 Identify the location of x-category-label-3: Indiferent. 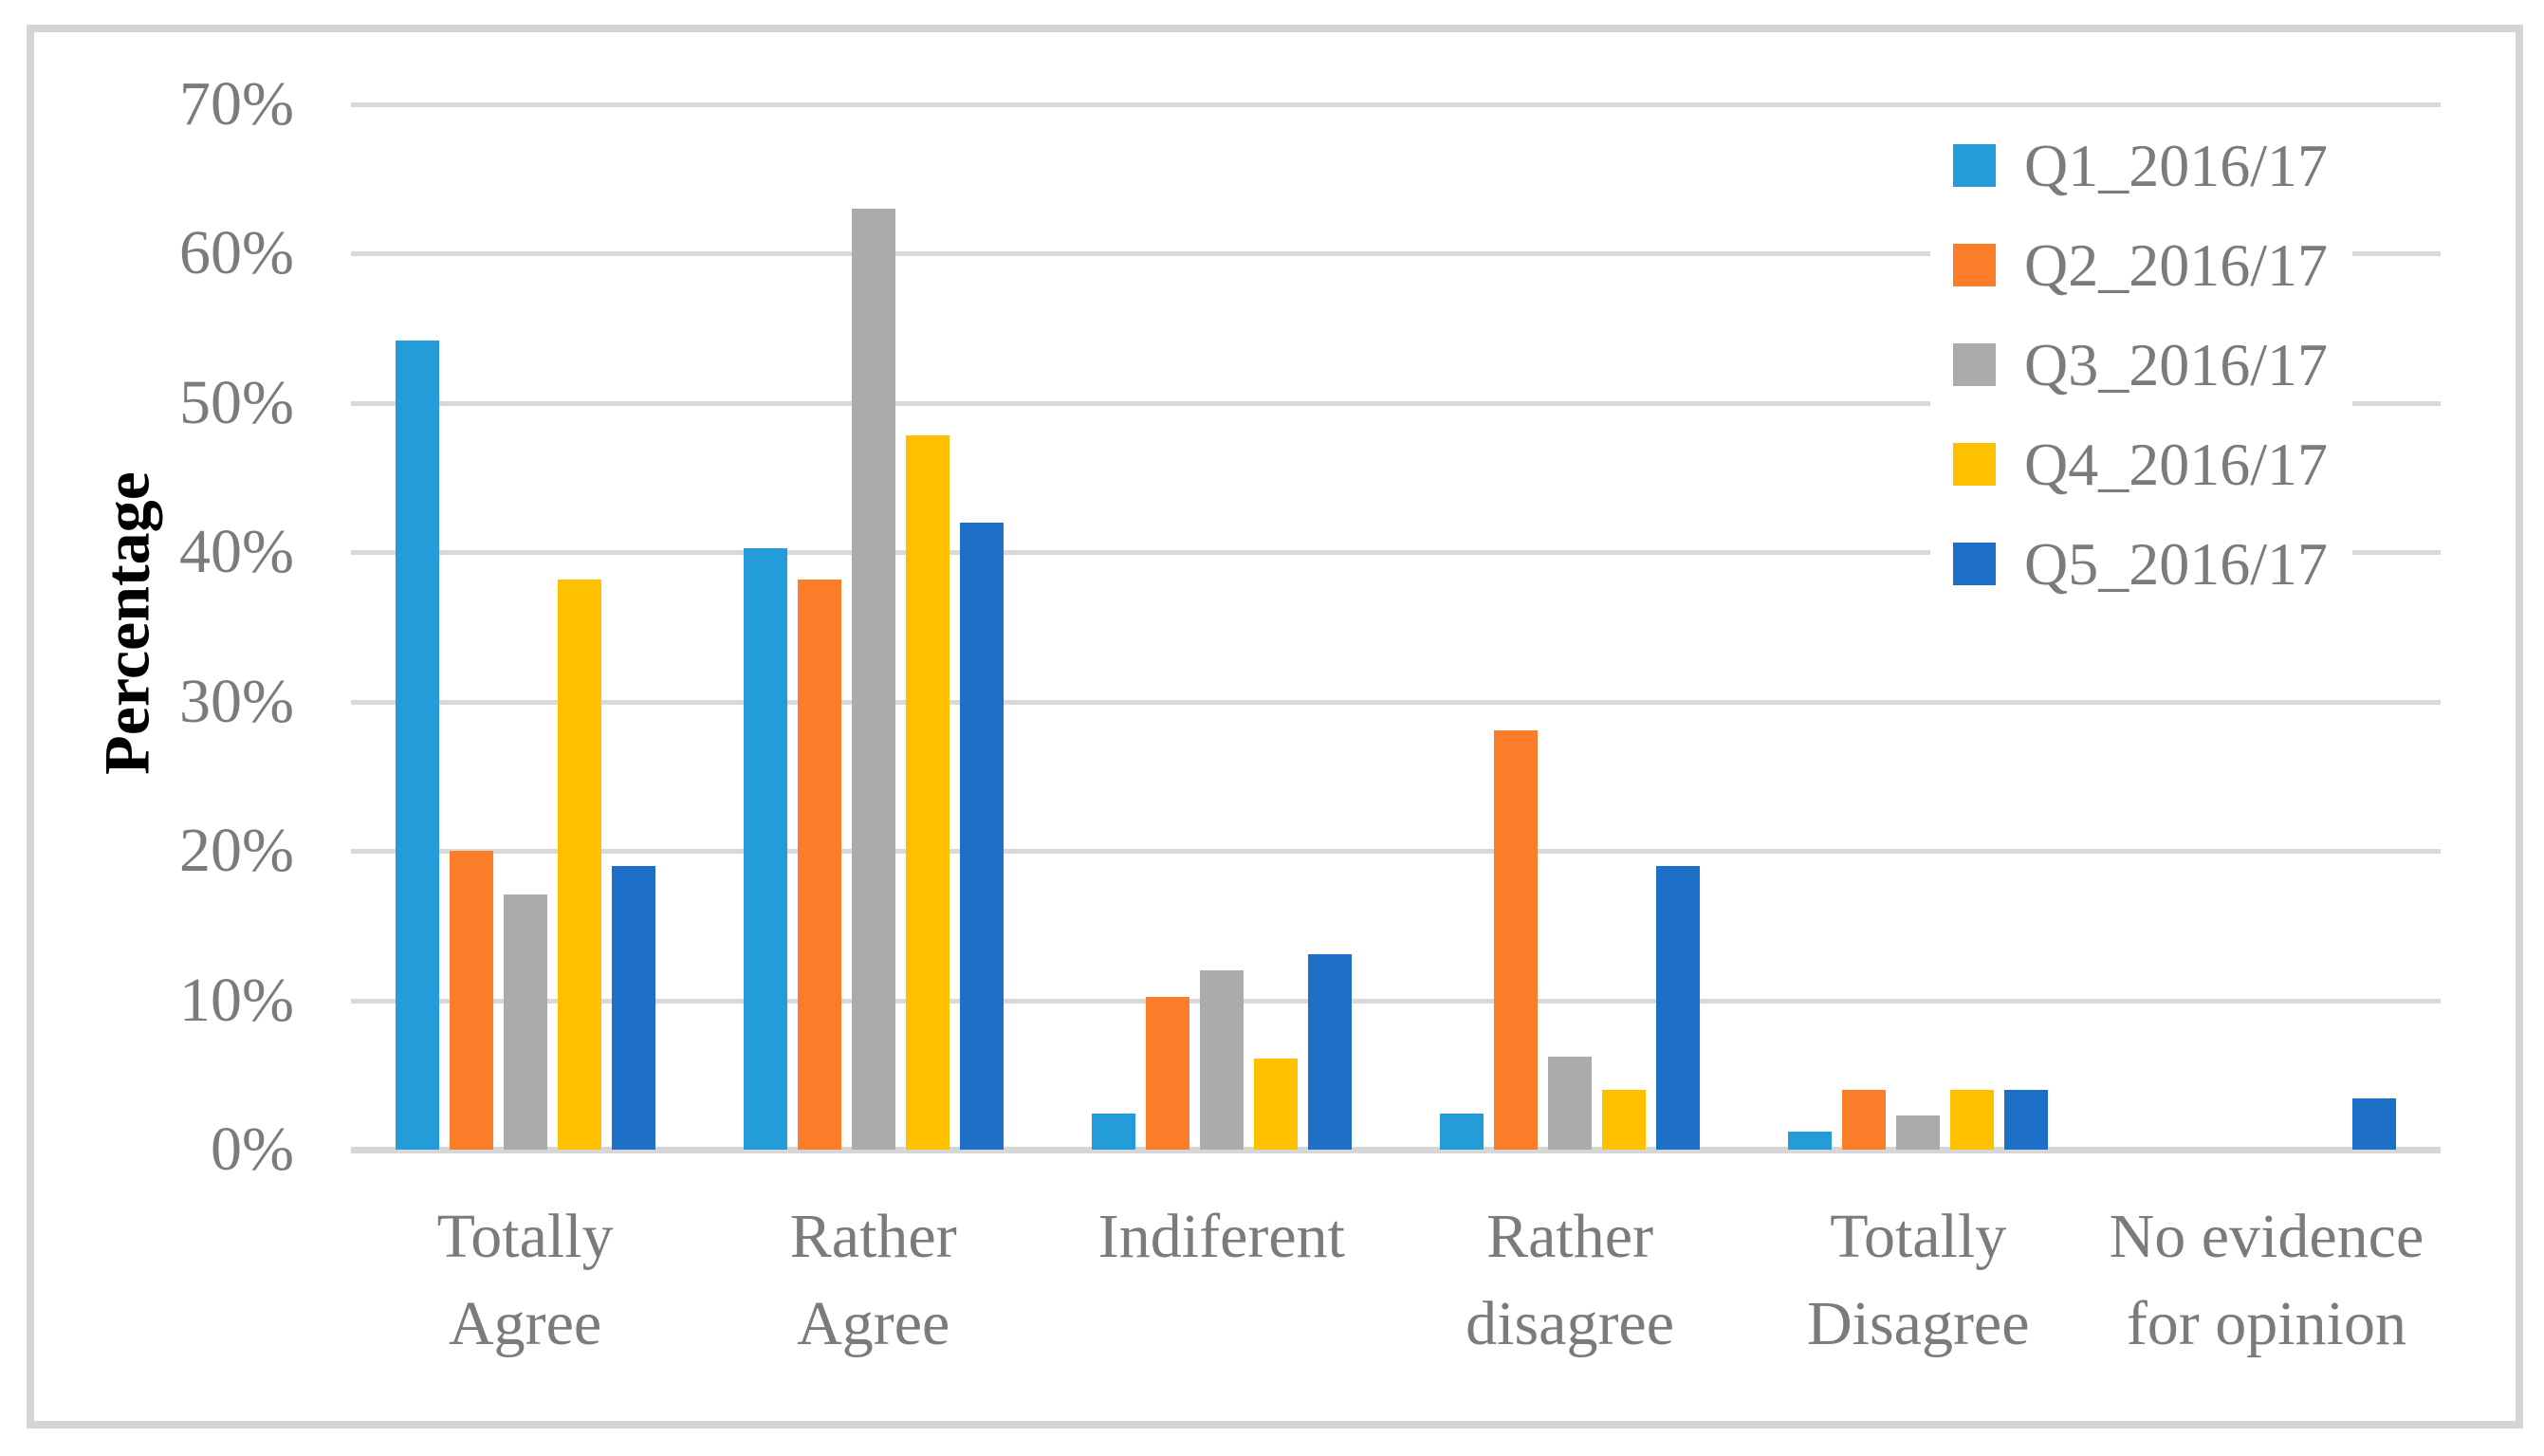
(1222, 1237).